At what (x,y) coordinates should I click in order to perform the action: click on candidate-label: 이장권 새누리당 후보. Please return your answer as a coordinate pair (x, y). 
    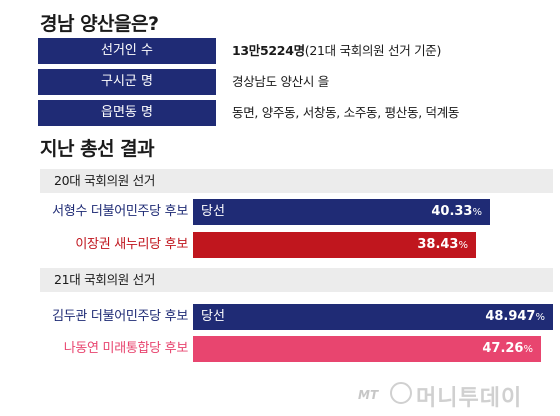
    Looking at the image, I should click on (131, 244).